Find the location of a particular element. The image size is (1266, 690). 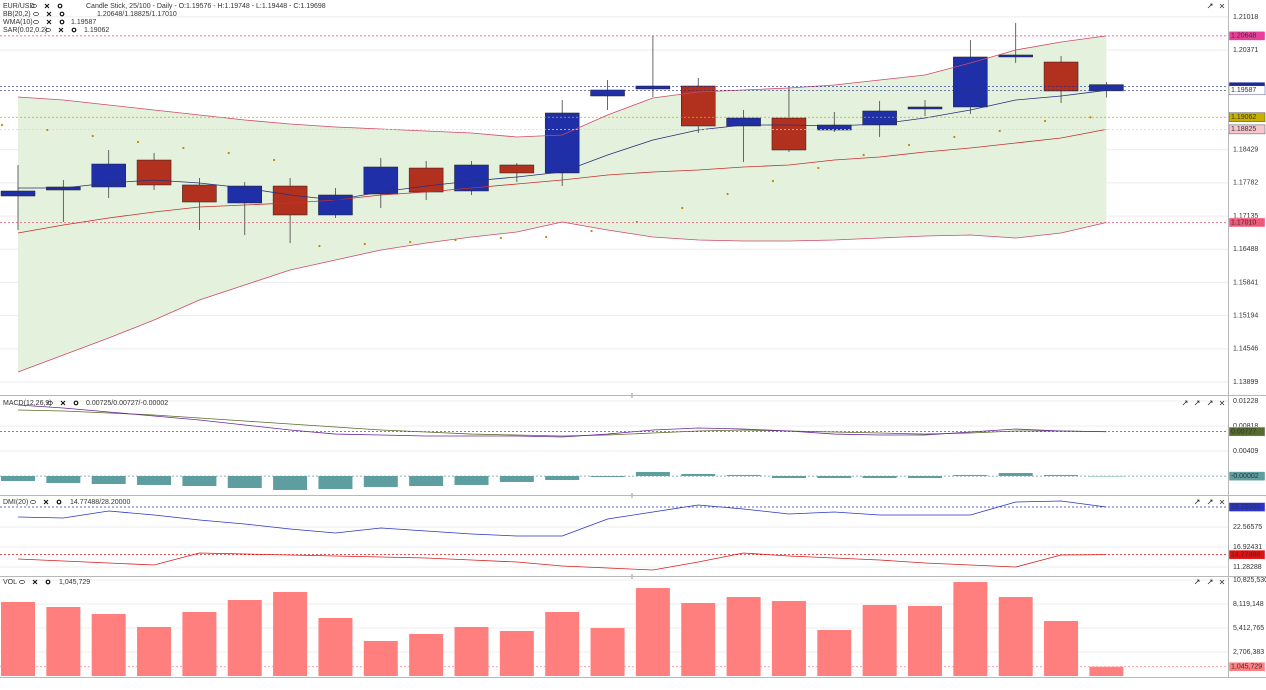

y-tick-label: 0.00818 is located at coordinates (1245, 426).